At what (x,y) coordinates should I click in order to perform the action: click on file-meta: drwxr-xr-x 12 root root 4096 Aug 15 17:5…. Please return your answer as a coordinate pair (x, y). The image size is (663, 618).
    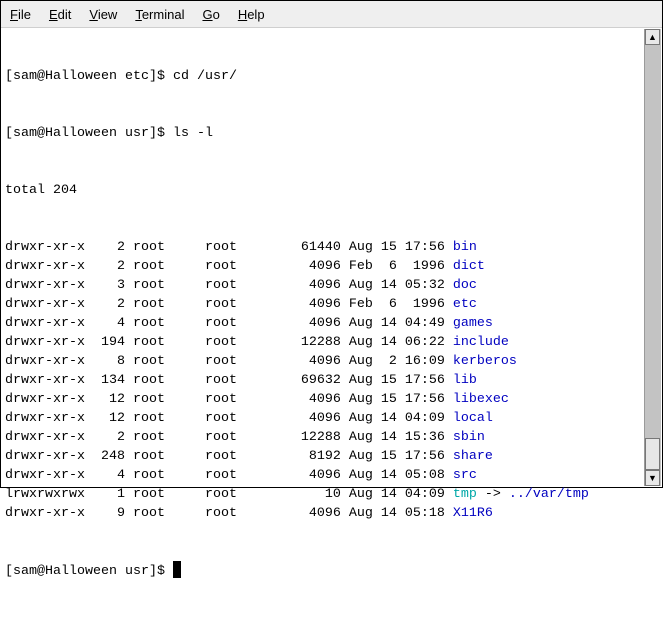
    Looking at the image, I should click on (229, 399).